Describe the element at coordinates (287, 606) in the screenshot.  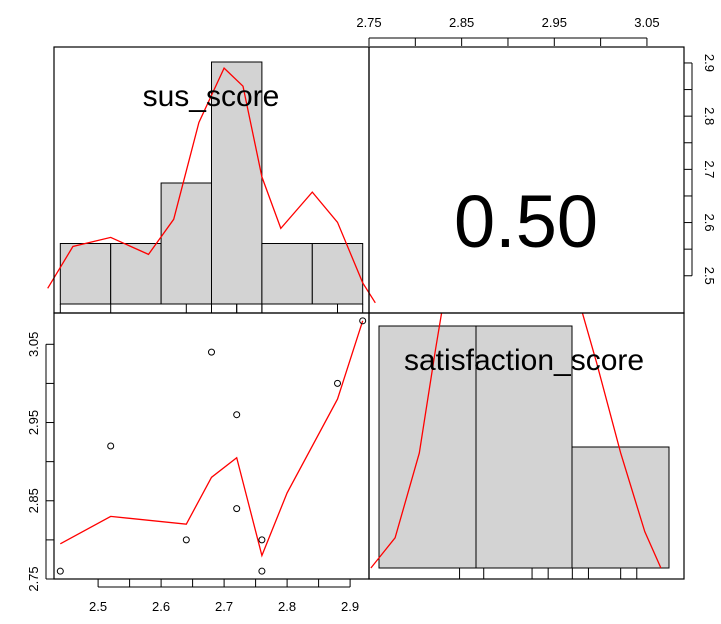
I see `bottom-axis-tick-label: 2.8` at that location.